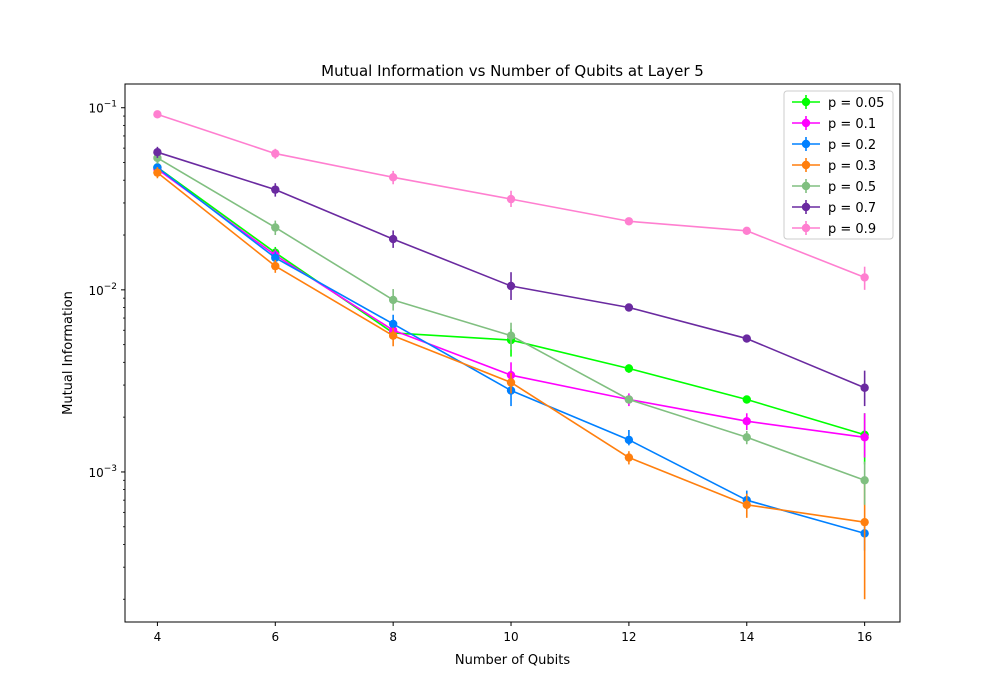 This screenshot has height=700, width=1000. Describe the element at coordinates (852, 145) in the screenshot. I see `legend-label: p = 0.2` at that location.